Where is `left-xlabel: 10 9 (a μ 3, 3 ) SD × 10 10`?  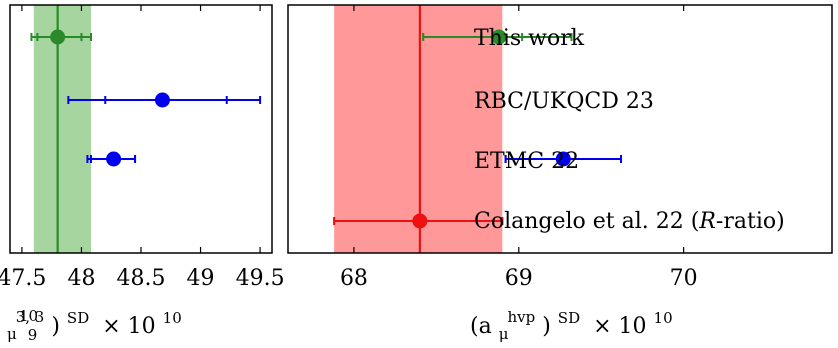
left-xlabel: 10 9 (a μ 3, 3 ) SD × 10 10 is located at coordinates (91, 324).